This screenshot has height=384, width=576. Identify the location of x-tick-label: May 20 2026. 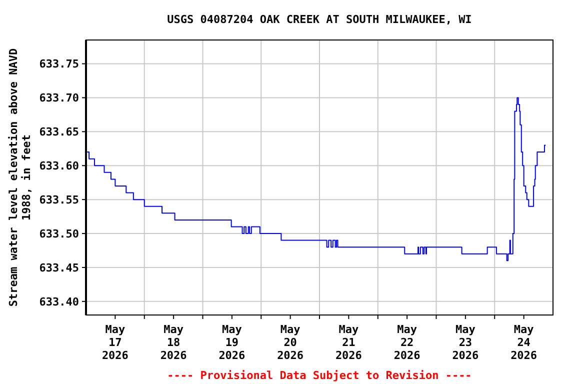
(290, 342).